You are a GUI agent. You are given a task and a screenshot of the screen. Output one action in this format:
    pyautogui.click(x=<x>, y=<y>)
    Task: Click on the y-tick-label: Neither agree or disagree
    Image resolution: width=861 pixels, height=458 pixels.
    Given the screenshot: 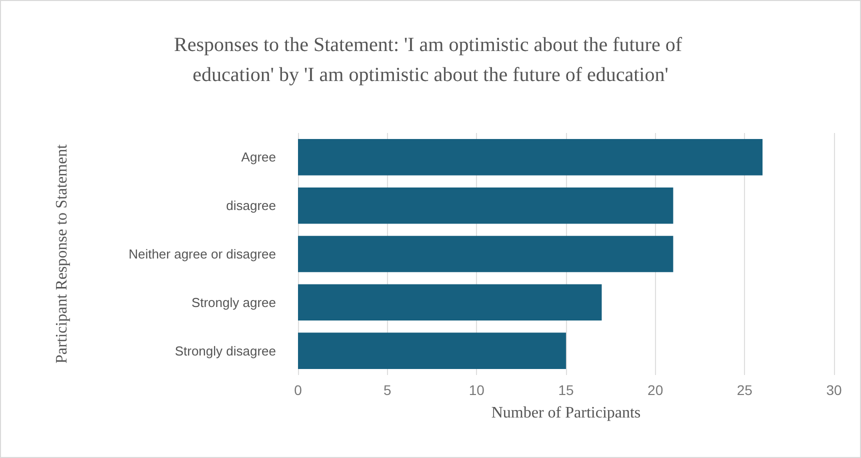 What is the action you would take?
    pyautogui.click(x=202, y=254)
    